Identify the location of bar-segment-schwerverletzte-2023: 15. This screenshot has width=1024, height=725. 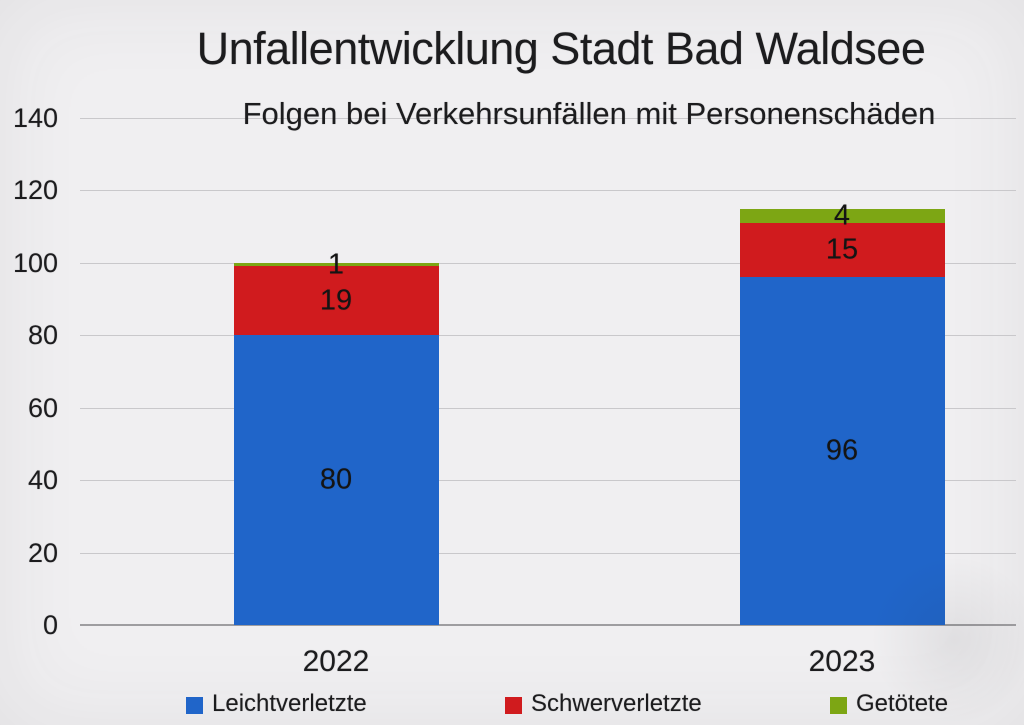
(842, 250).